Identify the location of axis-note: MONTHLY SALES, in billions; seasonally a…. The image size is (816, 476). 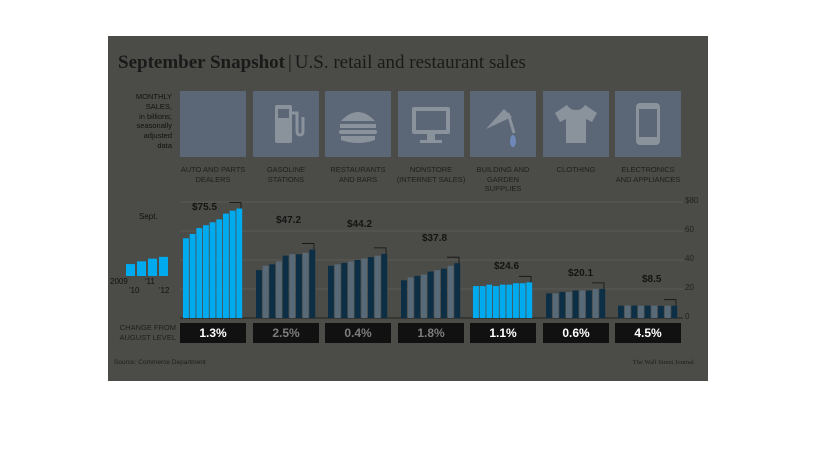
(148, 121).